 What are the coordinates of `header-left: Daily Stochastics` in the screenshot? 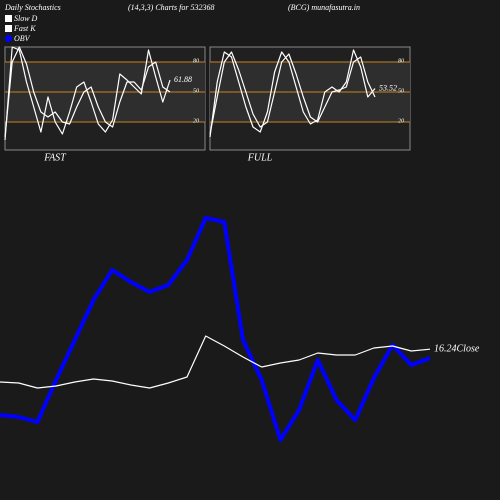 It's located at (32, 7).